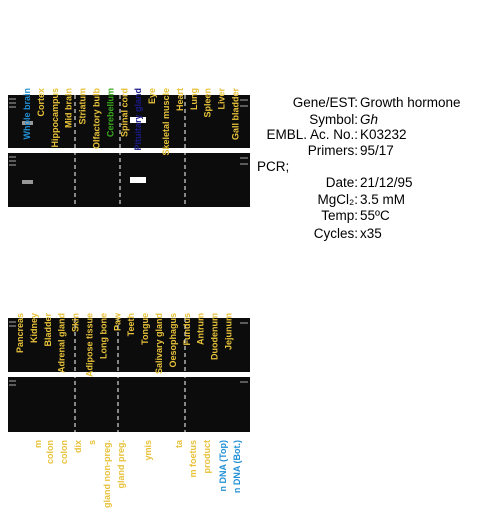 The image size is (480, 512). Describe the element at coordinates (386, 182) in the screenshot. I see `info-value: 21/12/95` at that location.